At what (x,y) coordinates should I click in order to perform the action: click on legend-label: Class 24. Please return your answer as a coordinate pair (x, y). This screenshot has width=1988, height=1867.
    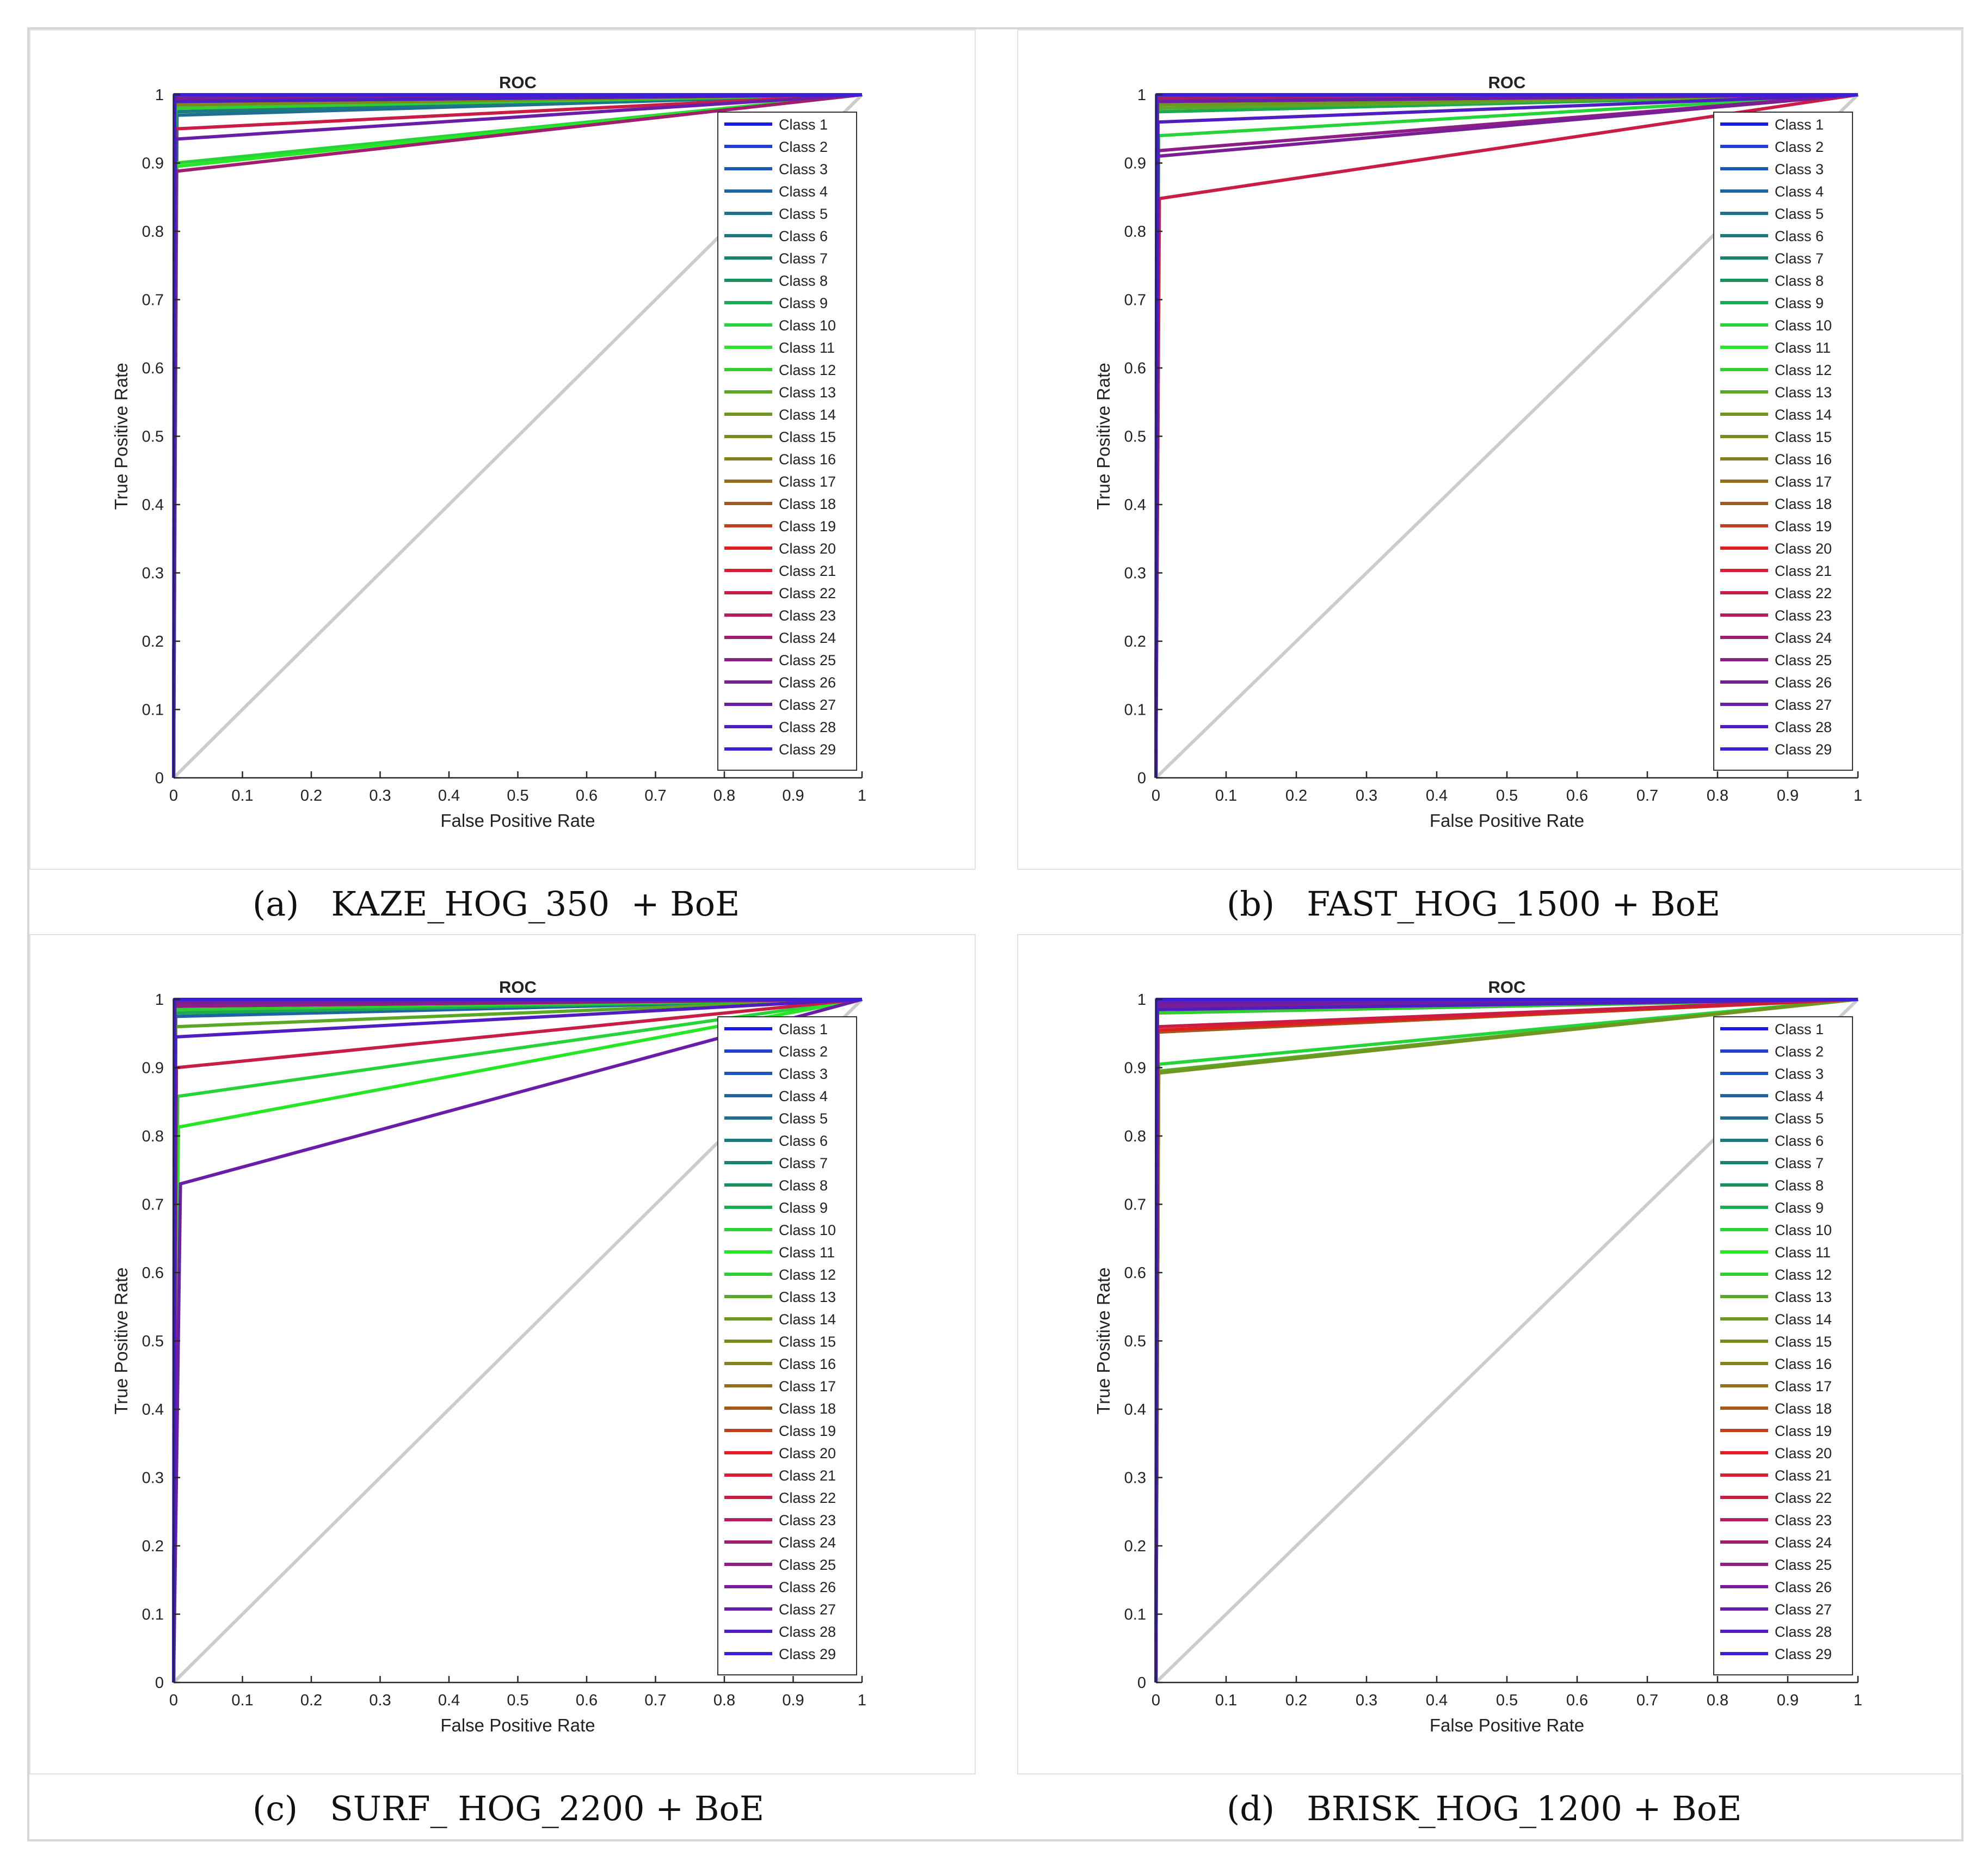
    Looking at the image, I should click on (1804, 638).